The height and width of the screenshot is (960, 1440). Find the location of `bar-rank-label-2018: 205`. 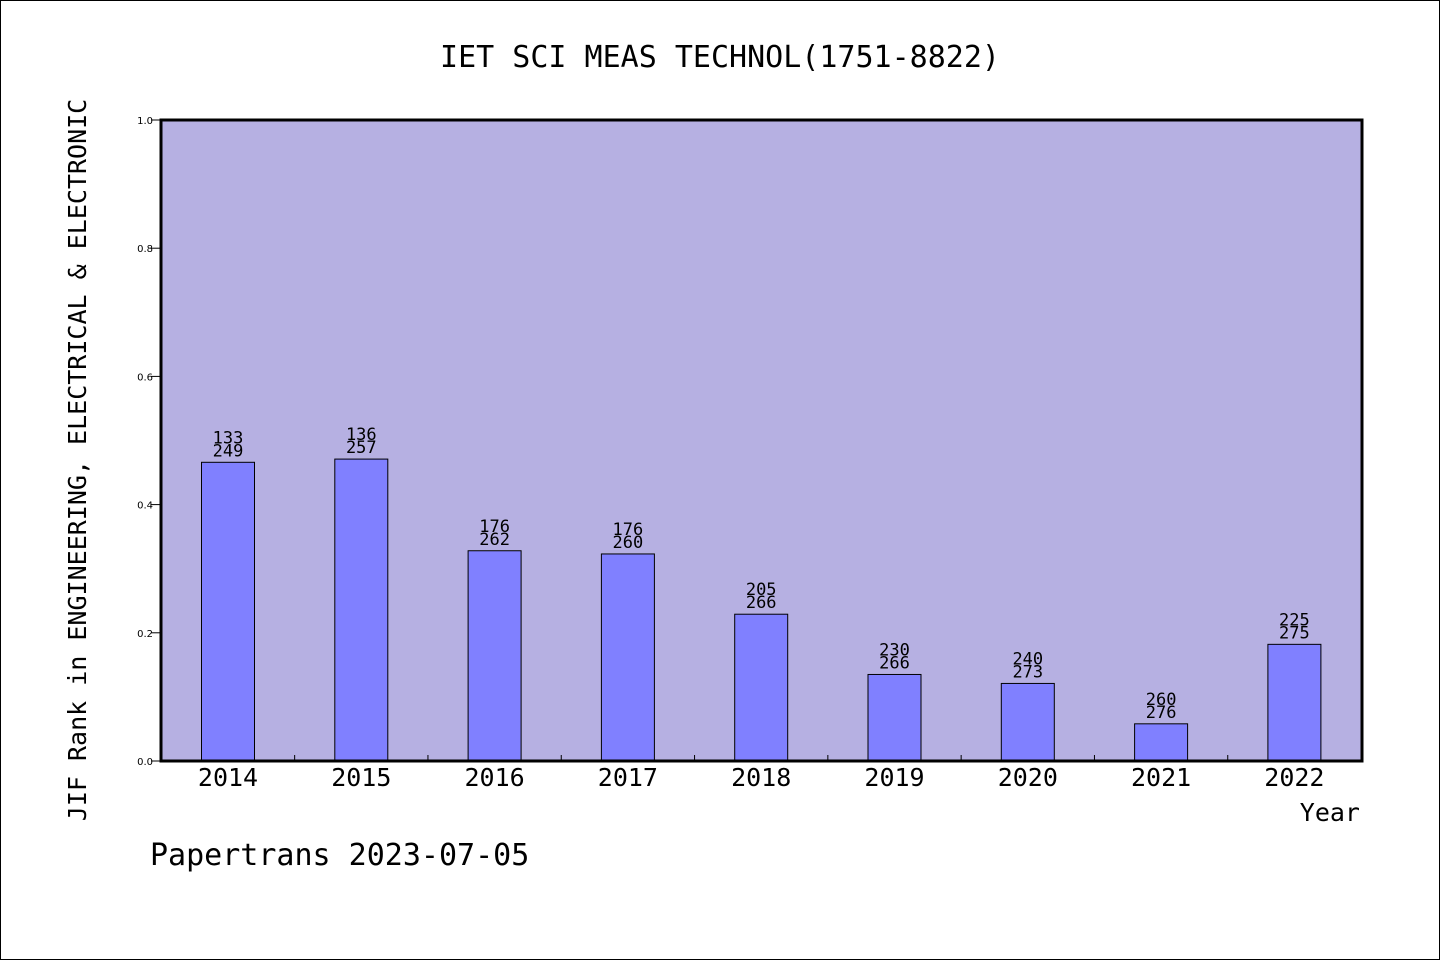

bar-rank-label-2018: 205 is located at coordinates (761, 590).